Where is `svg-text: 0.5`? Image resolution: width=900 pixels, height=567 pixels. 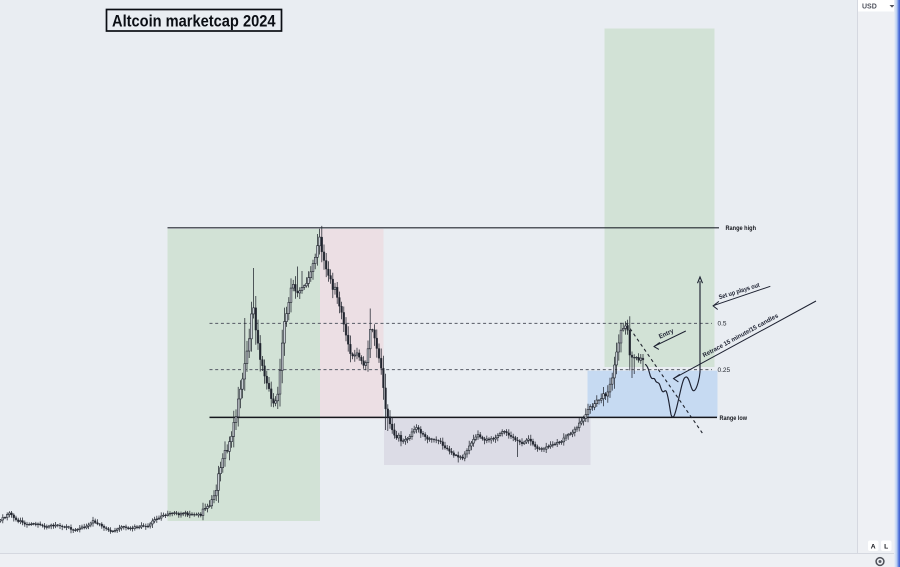
svg-text: 0.5 is located at coordinates (722, 324).